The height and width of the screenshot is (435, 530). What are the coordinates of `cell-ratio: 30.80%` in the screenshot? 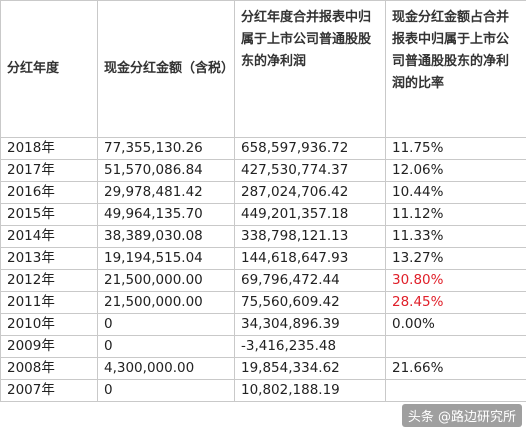 It's located at (455, 280).